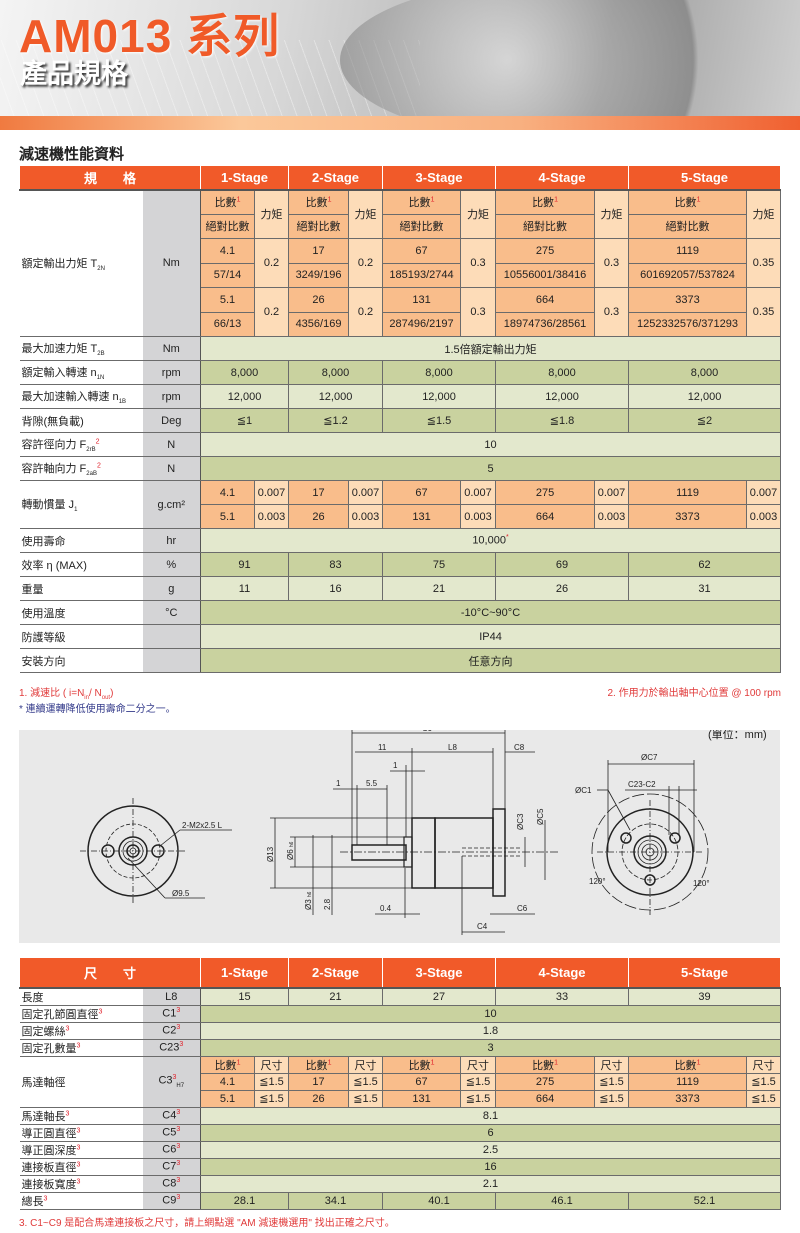 This screenshot has width=800, height=1233. What do you see at coordinates (81, 263) in the screenshot?
I see `row-label: 額定輸出力矩 T2N` at bounding box center [81, 263].